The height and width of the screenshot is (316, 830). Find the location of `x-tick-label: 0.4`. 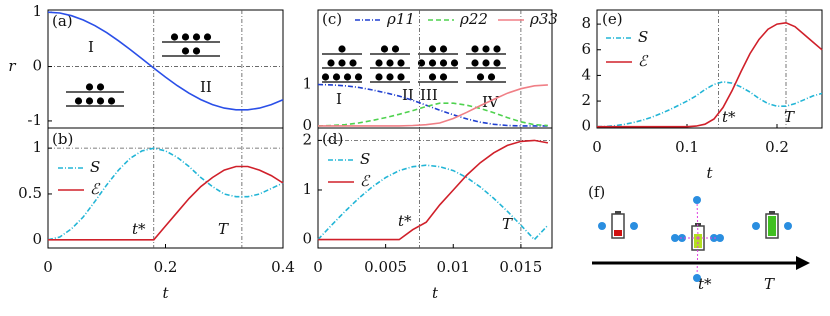

x-tick-label: 0.4 is located at coordinates (283, 267).